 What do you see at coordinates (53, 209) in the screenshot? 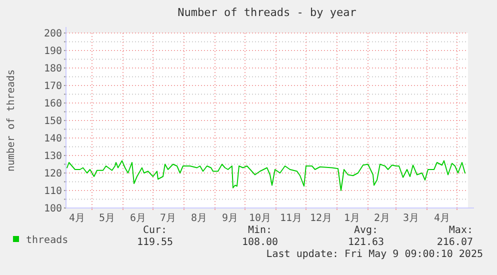
I see `y-tick-label: 100` at bounding box center [53, 209].